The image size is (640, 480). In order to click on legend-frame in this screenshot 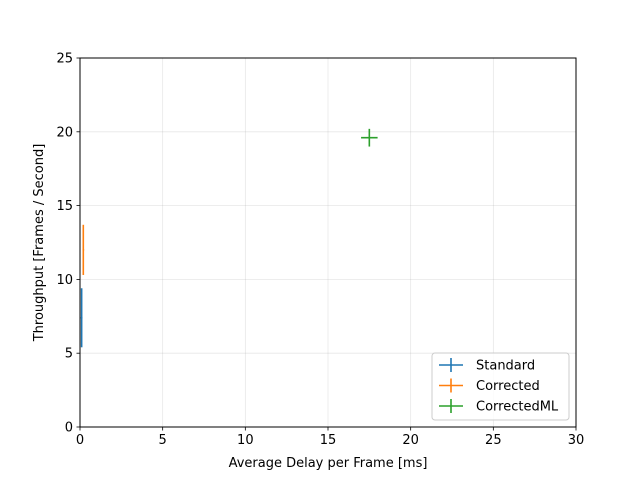, I will do `click(500, 386)`.